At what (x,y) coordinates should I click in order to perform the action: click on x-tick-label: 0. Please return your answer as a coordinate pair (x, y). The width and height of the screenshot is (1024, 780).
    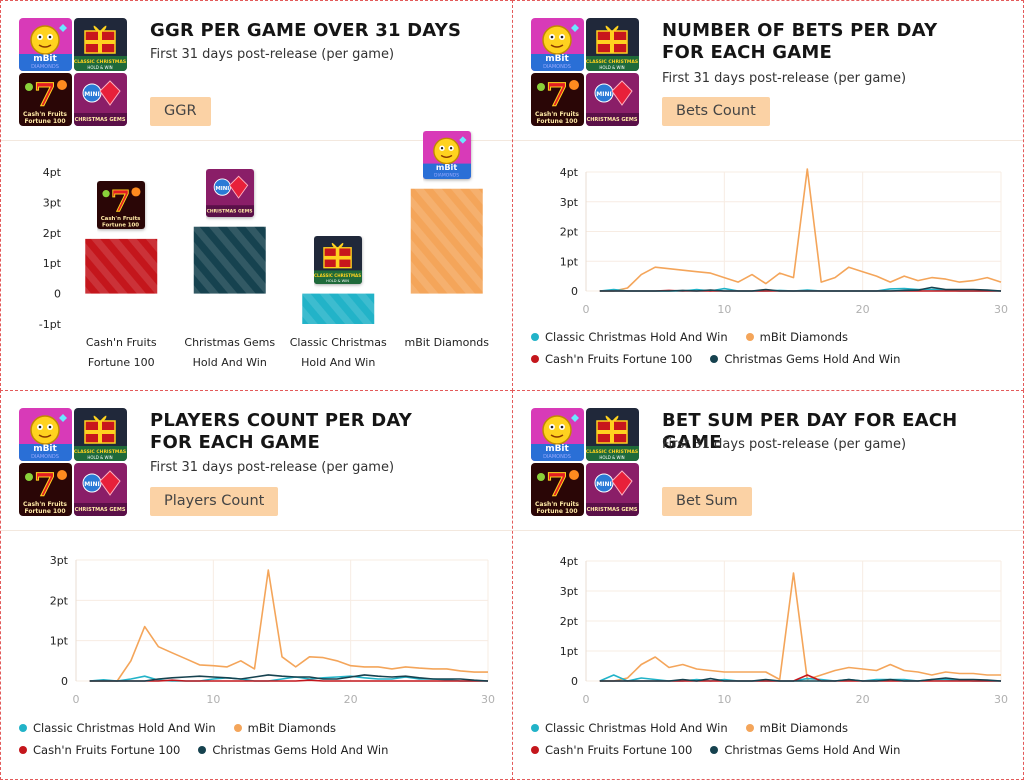
    Looking at the image, I should click on (586, 309).